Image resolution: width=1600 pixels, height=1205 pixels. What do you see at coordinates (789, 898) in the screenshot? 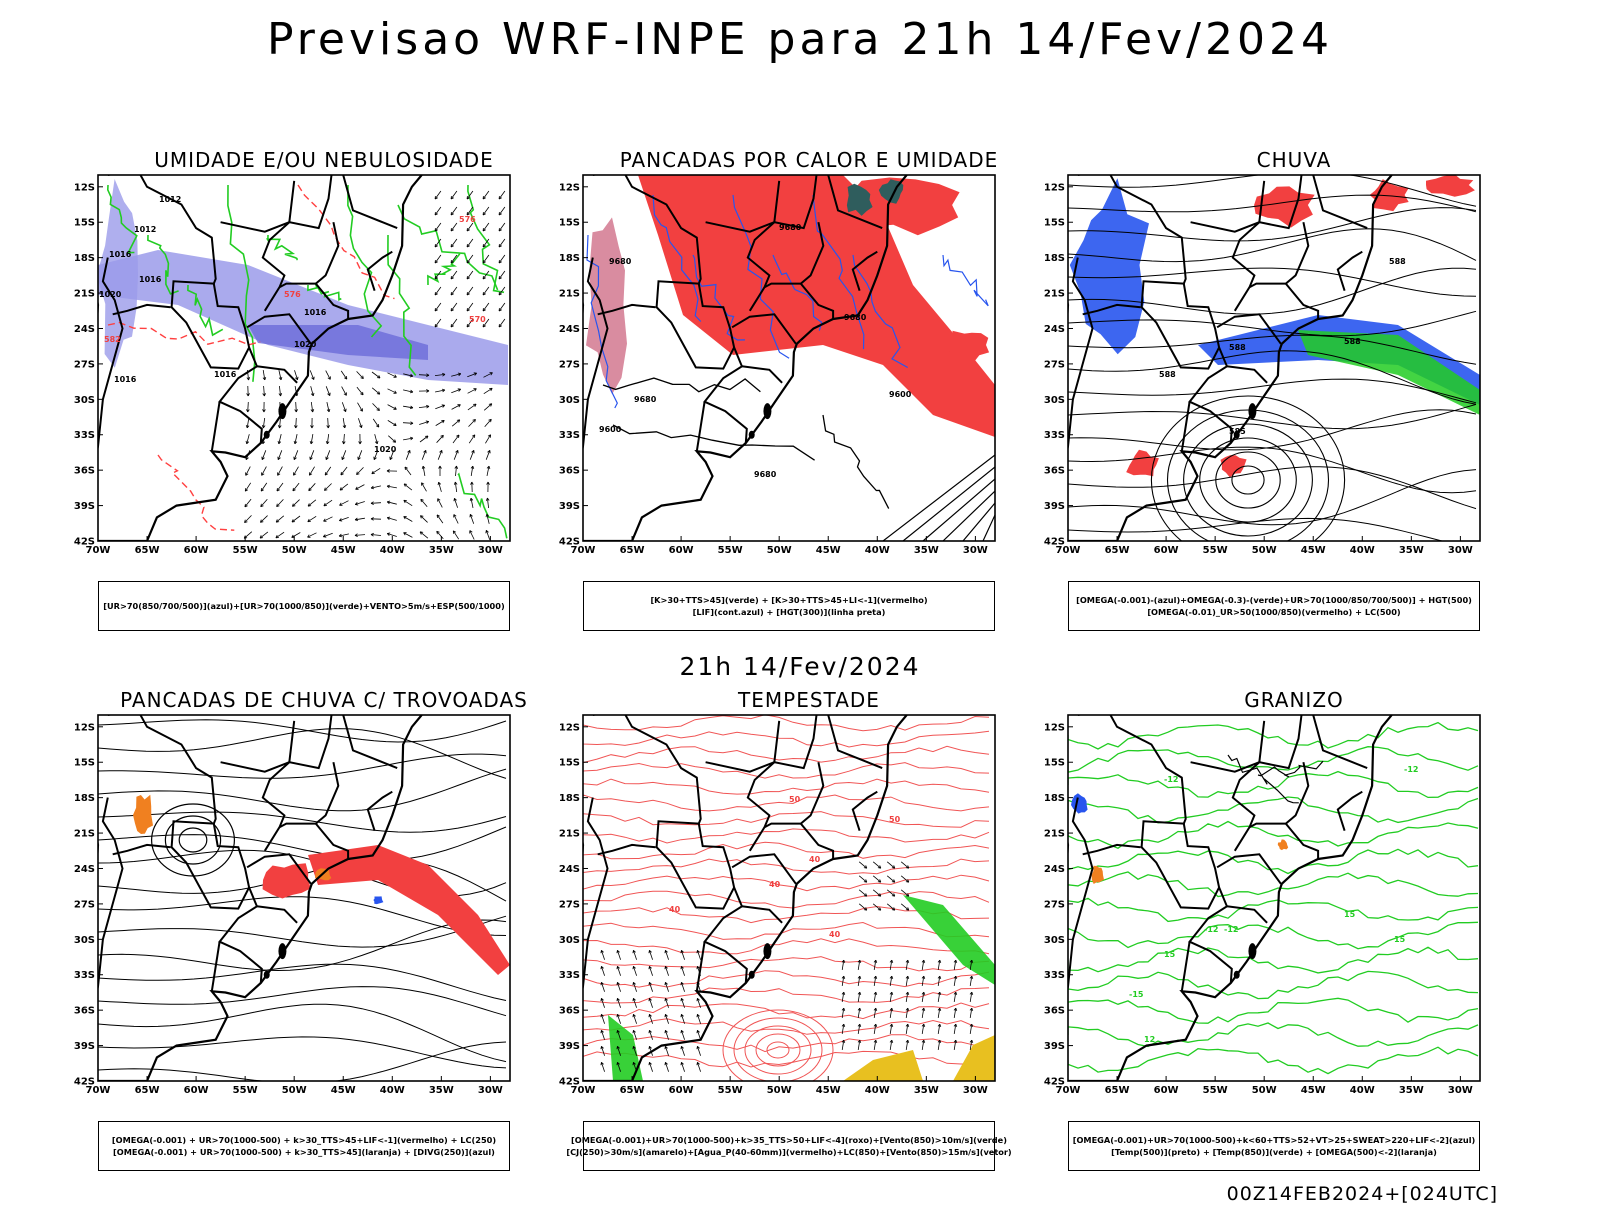
I see `map-background` at bounding box center [789, 898].